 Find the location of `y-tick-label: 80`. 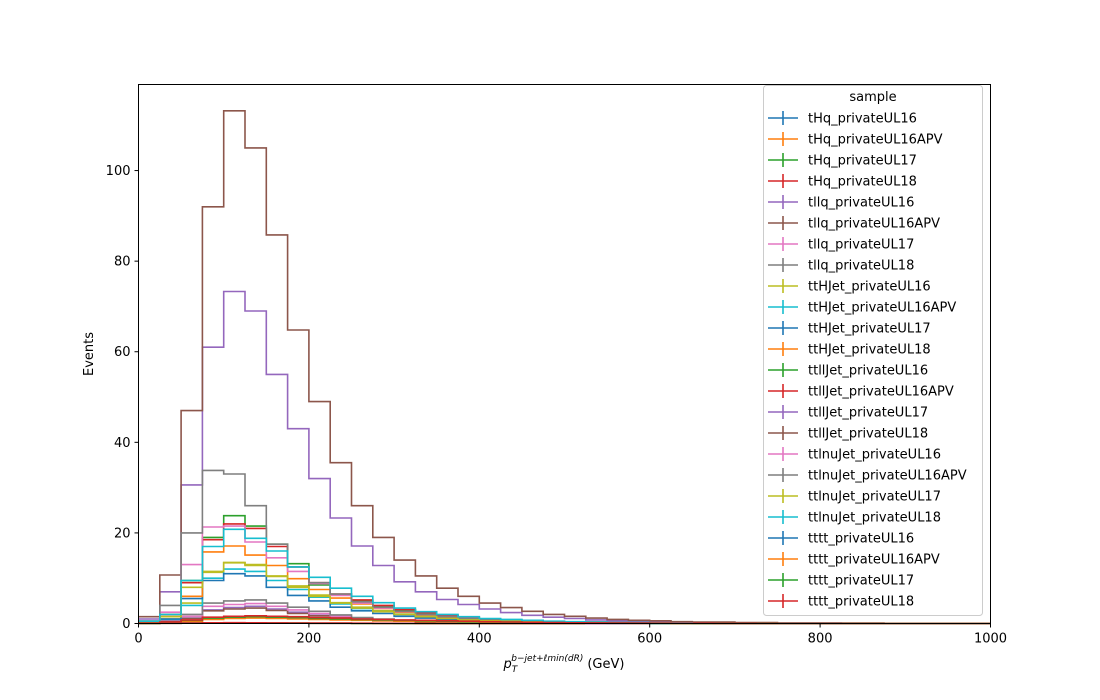

y-tick-label: 80 is located at coordinates (122, 262).